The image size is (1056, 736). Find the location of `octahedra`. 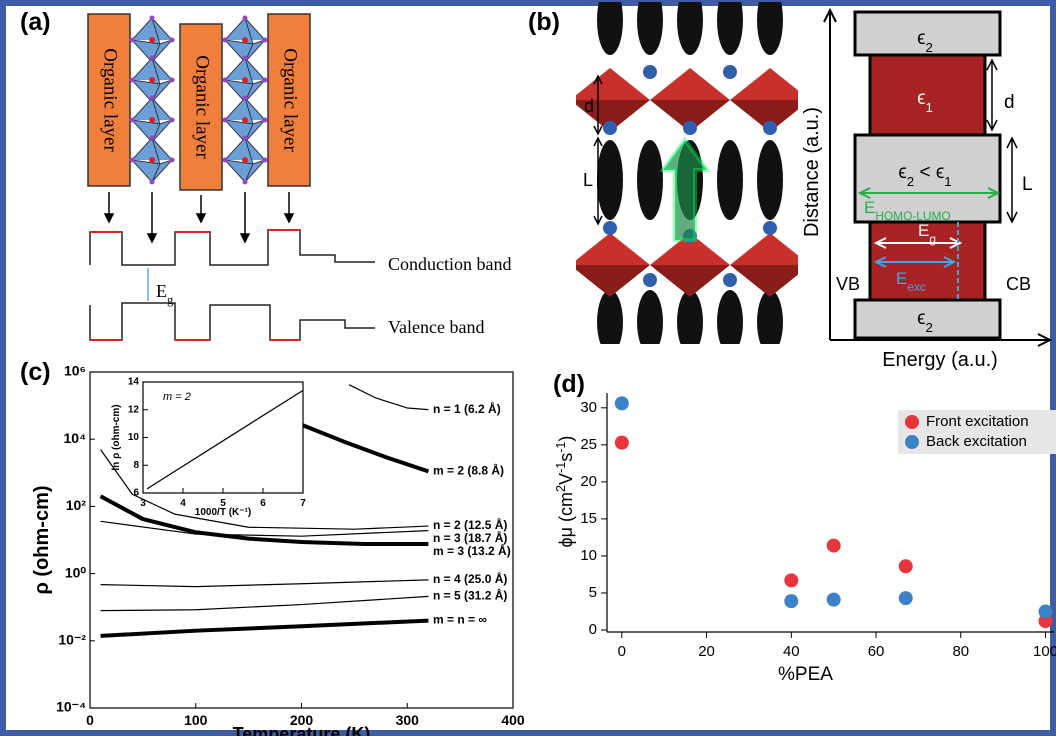

octahedra is located at coordinates (198, 100).